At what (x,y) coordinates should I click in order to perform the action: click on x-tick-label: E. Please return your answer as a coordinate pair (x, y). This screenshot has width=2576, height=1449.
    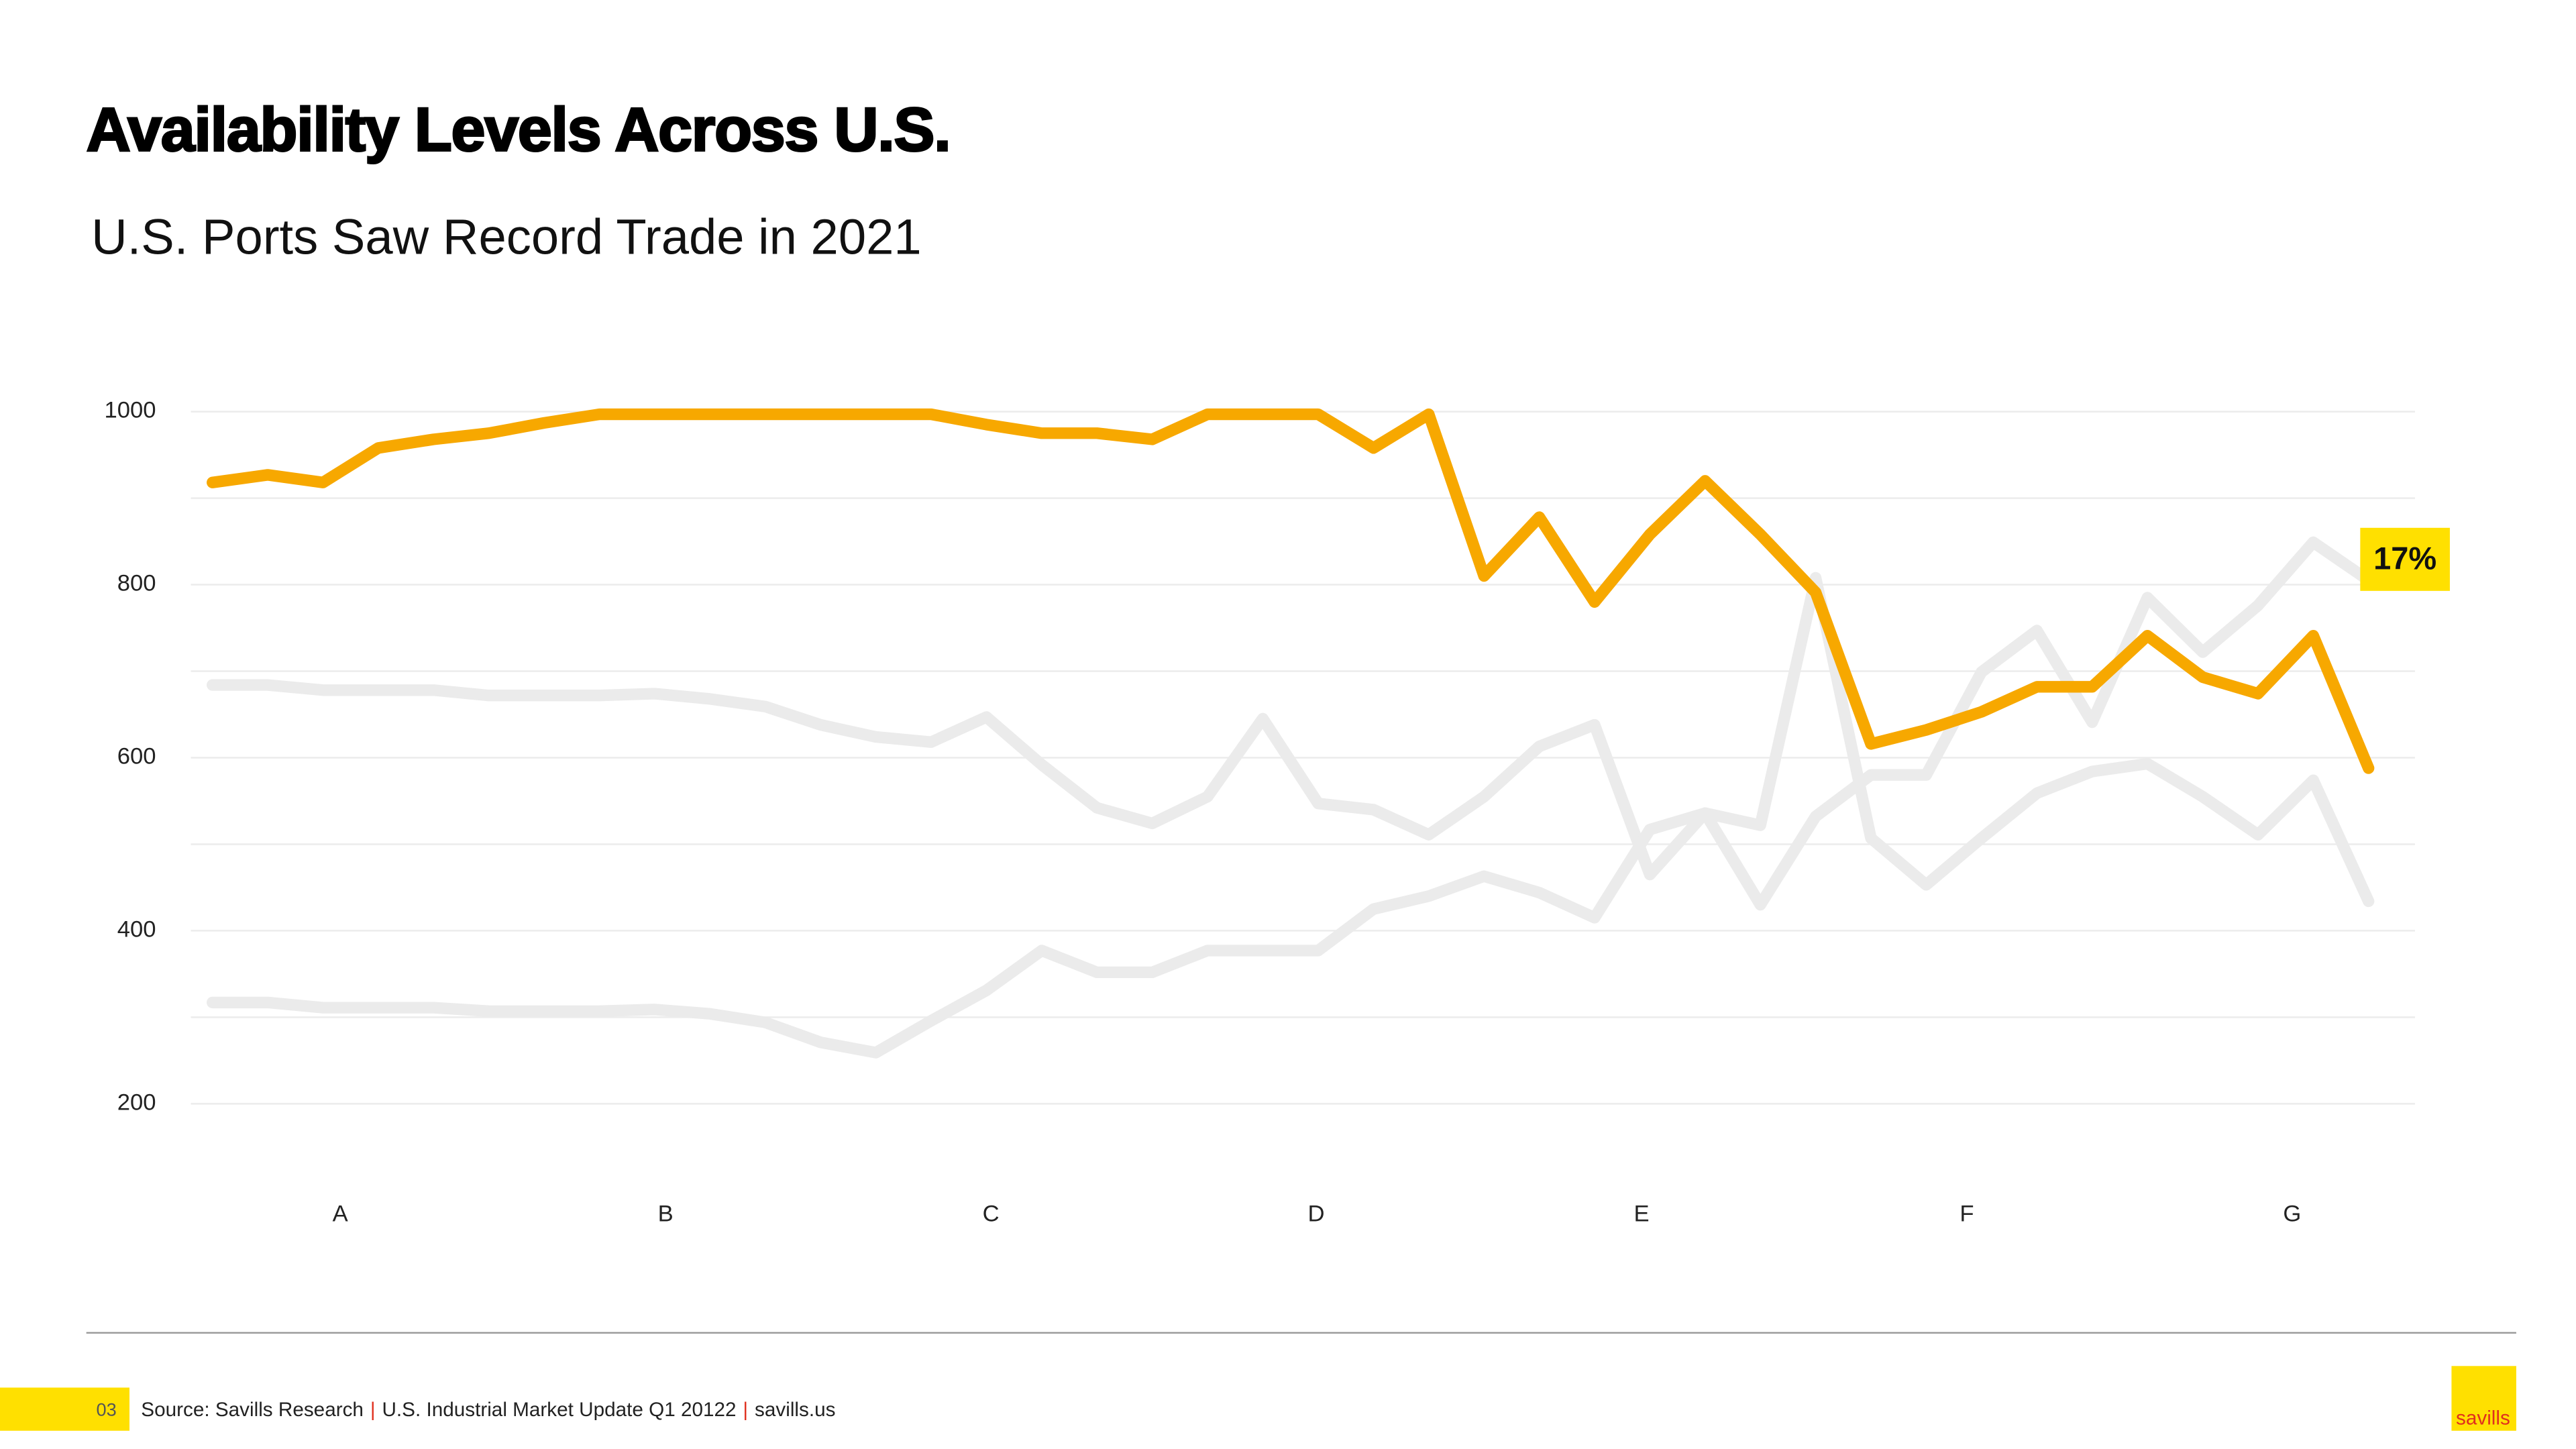
    Looking at the image, I should click on (1641, 1213).